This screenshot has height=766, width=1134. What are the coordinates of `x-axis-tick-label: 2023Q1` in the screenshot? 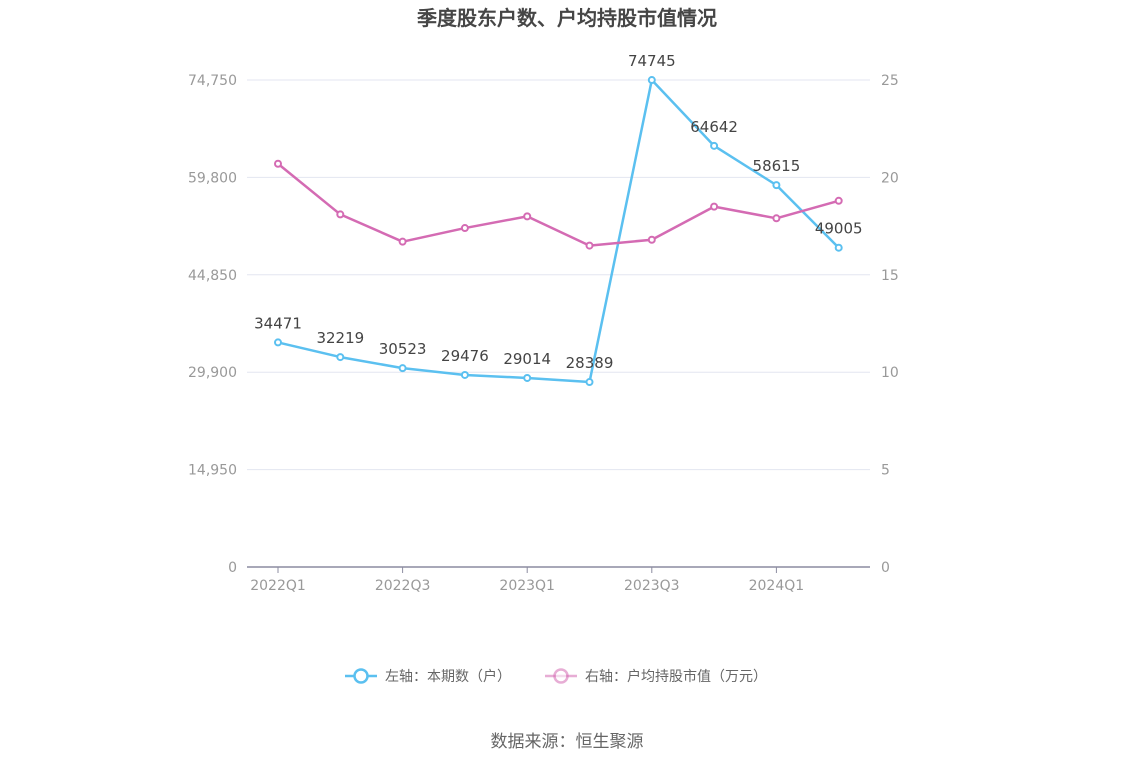 It's located at (527, 586).